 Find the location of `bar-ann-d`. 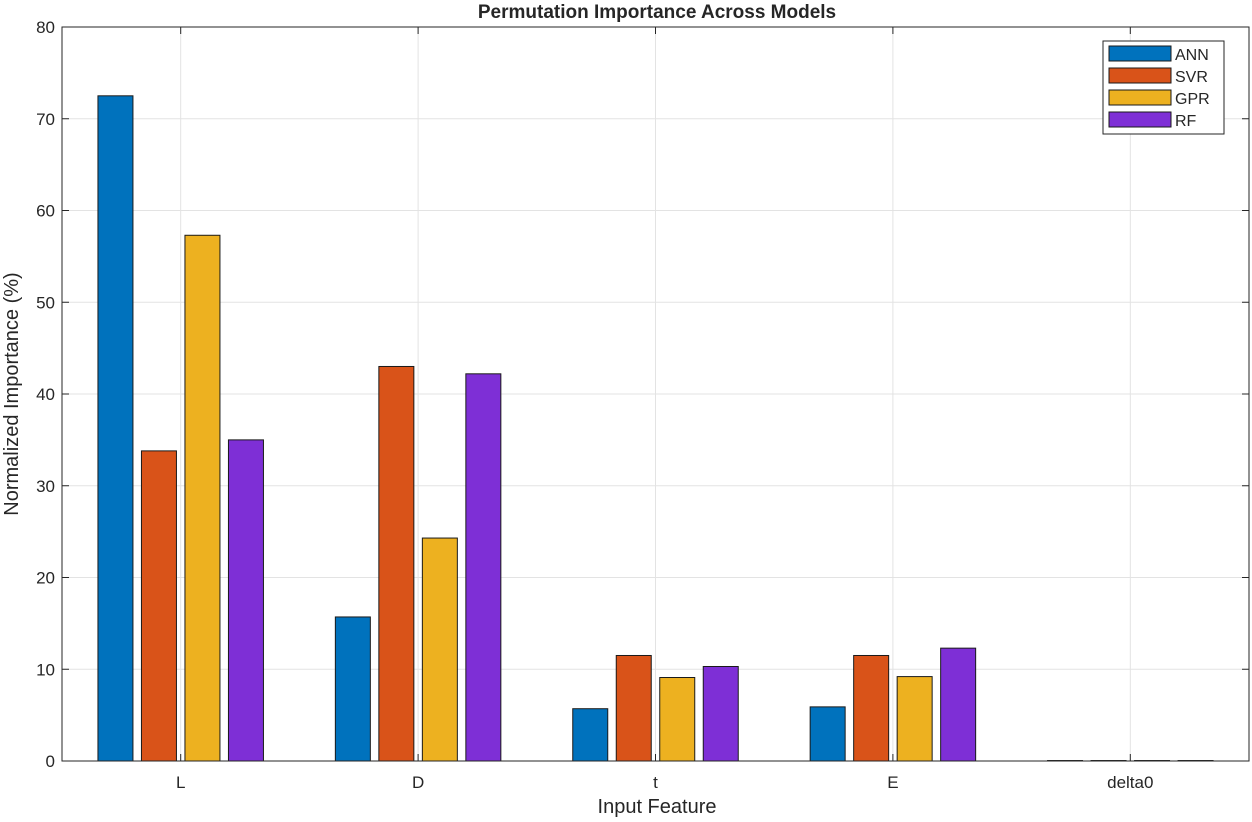

bar-ann-d is located at coordinates (352, 689).